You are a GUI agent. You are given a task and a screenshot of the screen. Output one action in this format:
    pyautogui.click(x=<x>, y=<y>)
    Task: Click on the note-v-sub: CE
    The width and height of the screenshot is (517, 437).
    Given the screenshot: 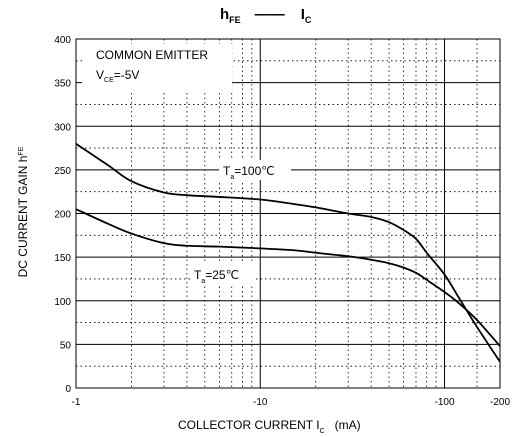 What is the action you would take?
    pyautogui.click(x=109, y=80)
    